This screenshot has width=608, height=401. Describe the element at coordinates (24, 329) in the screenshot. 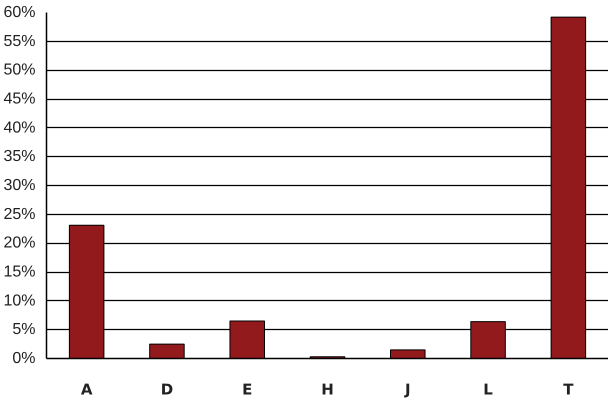

I see `y-tick-label: 5%` at that location.